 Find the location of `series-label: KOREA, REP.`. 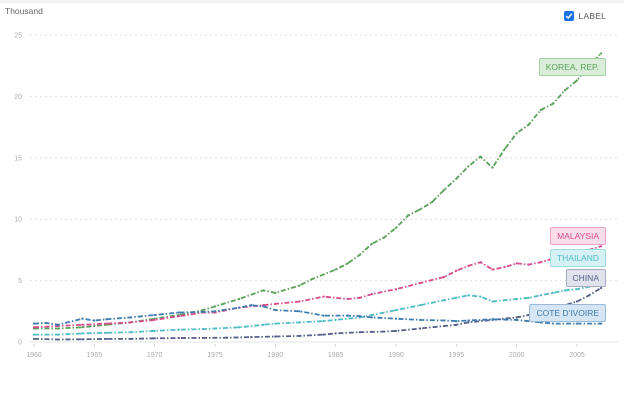

series-label: KOREA, REP. is located at coordinates (572, 67).